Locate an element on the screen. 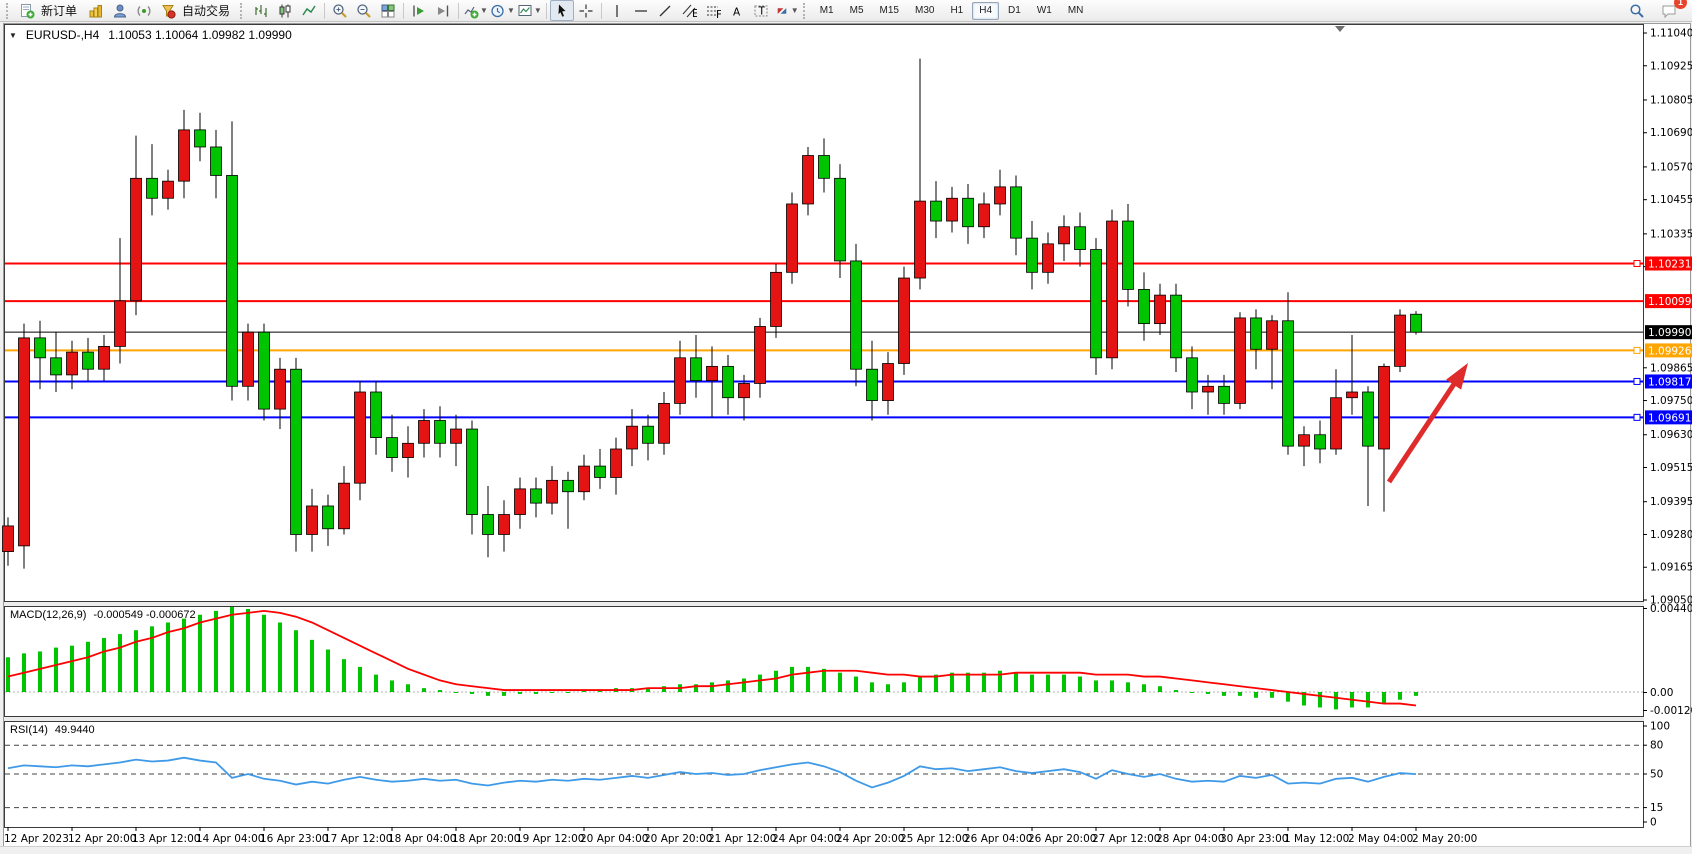 The width and height of the screenshot is (1692, 854). macd-panel-border is located at coordinates (824, 661).